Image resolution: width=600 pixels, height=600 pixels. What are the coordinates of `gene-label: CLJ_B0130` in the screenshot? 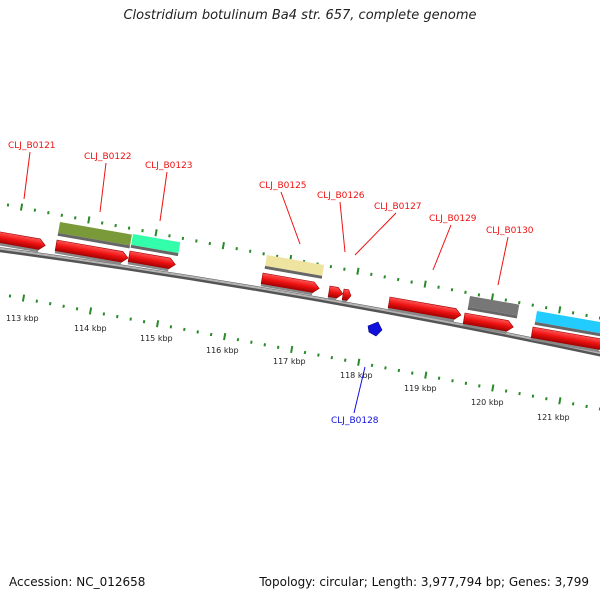 It's located at (510, 231).